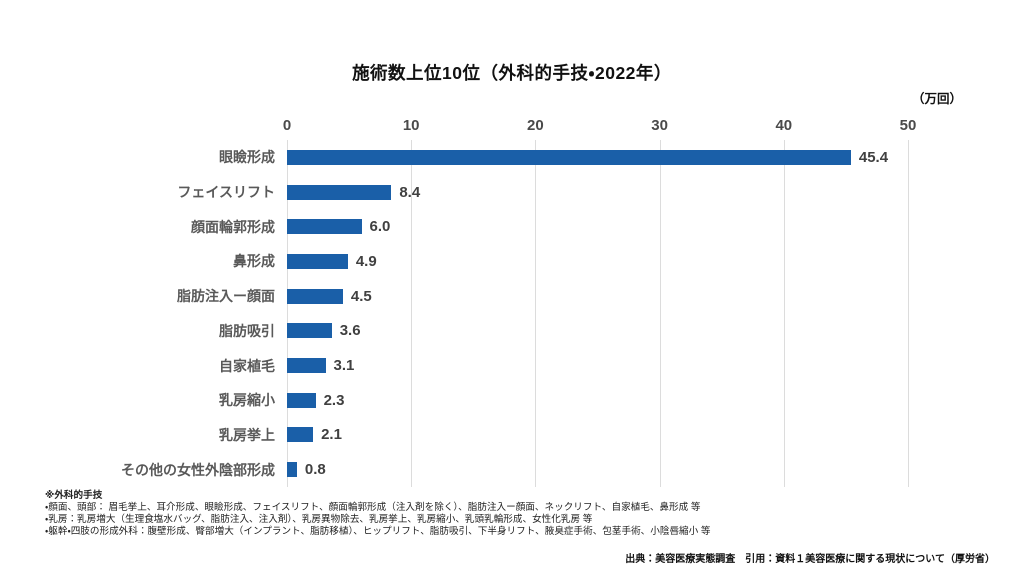  I want to click on bar-row: フェイスリフト 8.4, so click(476, 192).